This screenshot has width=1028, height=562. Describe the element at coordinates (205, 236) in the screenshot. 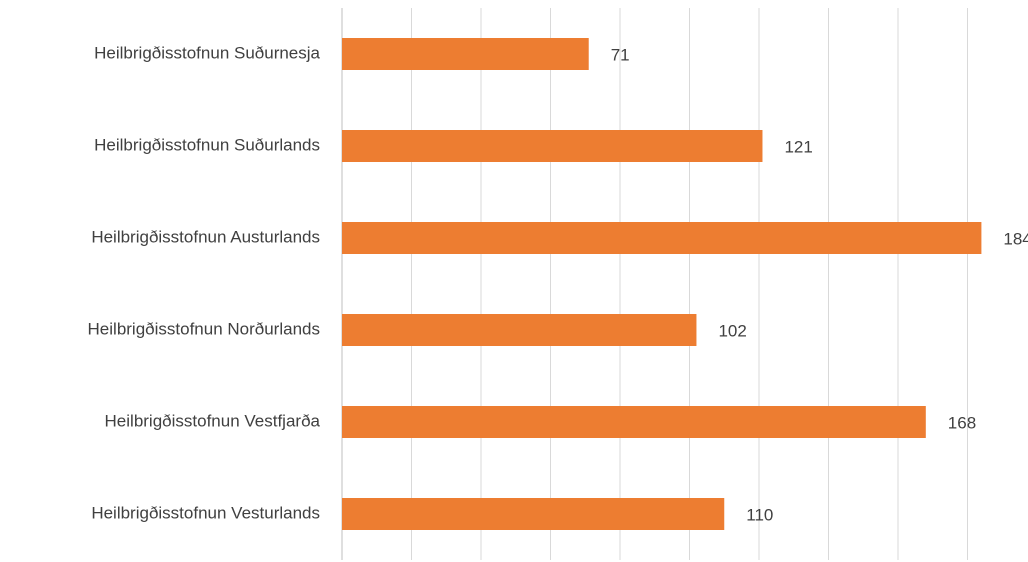

I see `y-tick-label: Heilbrigðisstofnun Austurlands` at that location.